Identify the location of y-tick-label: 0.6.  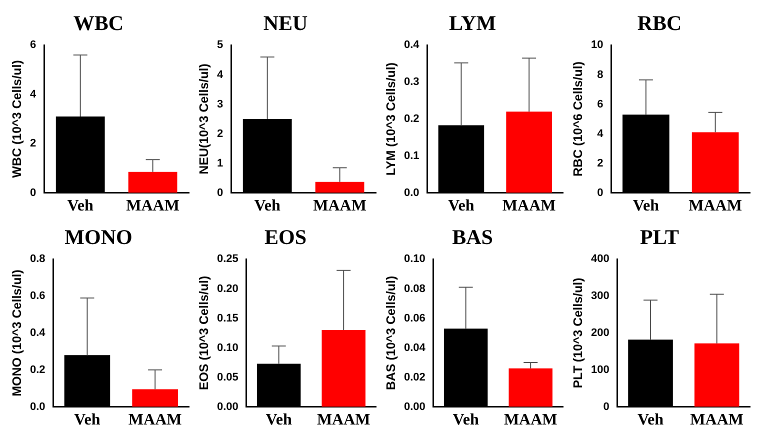
(38, 296).